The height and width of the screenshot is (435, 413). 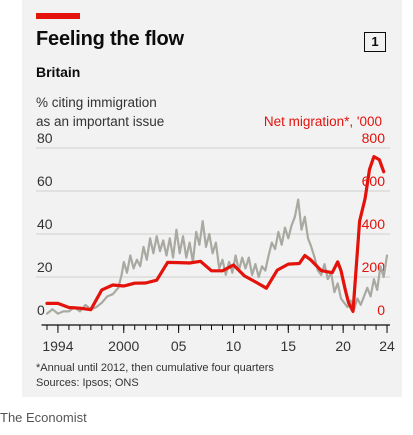 What do you see at coordinates (58, 16) in the screenshot?
I see `accent-bar` at bounding box center [58, 16].